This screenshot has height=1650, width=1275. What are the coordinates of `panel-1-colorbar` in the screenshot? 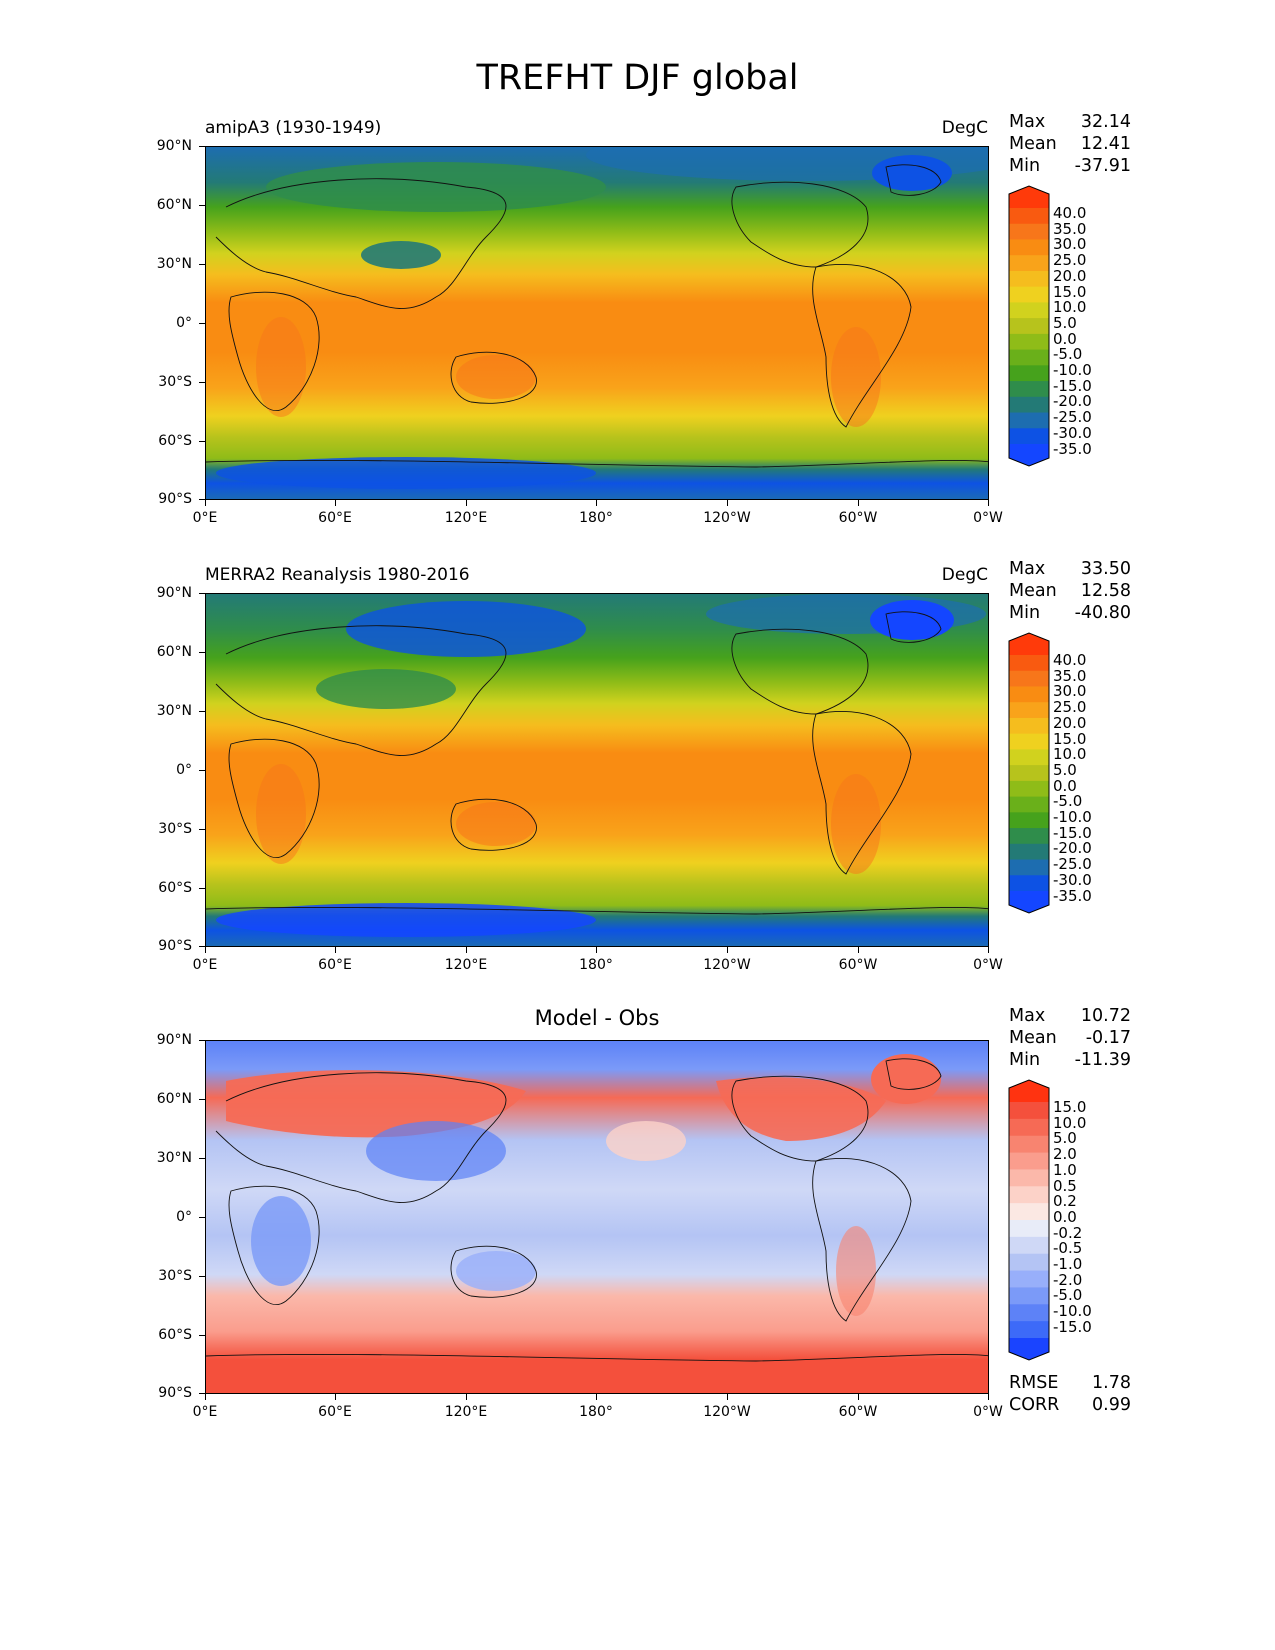 It's located at (1029, 326).